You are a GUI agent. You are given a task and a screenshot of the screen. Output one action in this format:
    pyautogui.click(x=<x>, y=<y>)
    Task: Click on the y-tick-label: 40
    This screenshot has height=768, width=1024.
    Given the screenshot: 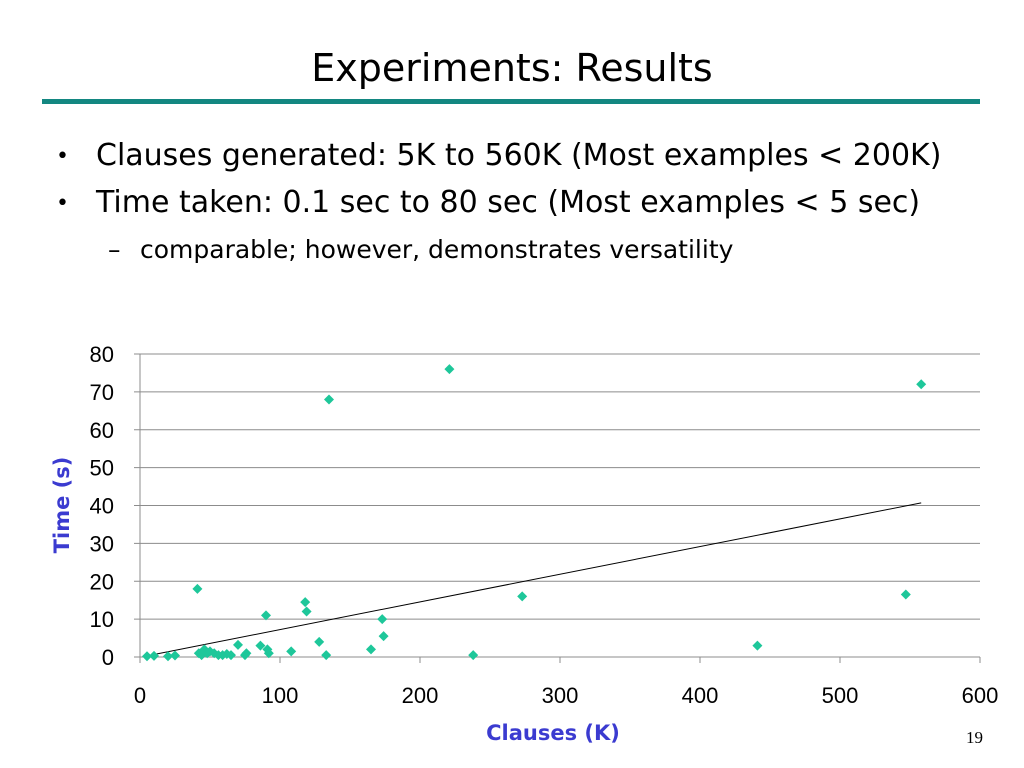 What is the action you would take?
    pyautogui.click(x=102, y=506)
    